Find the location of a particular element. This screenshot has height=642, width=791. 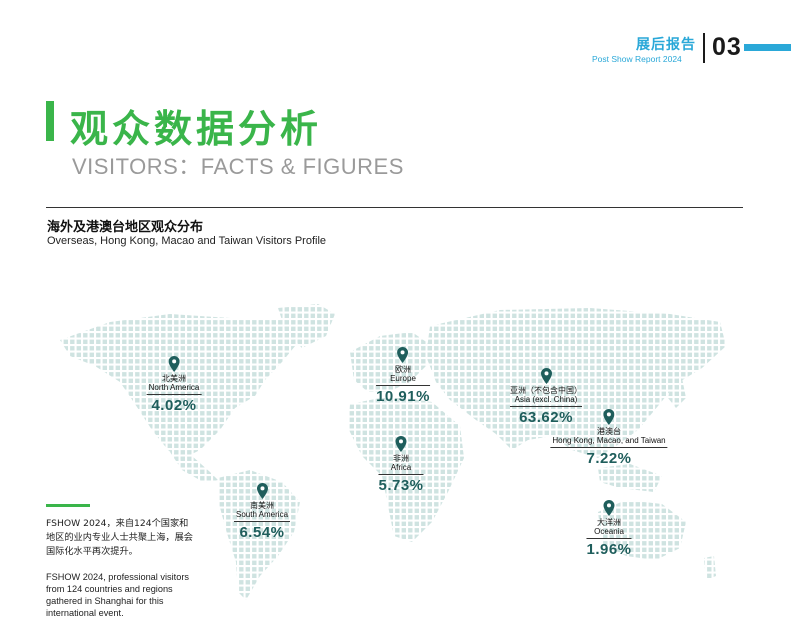

page-title-en: VISITORS：FACTS & FIGURES is located at coordinates (238, 166).